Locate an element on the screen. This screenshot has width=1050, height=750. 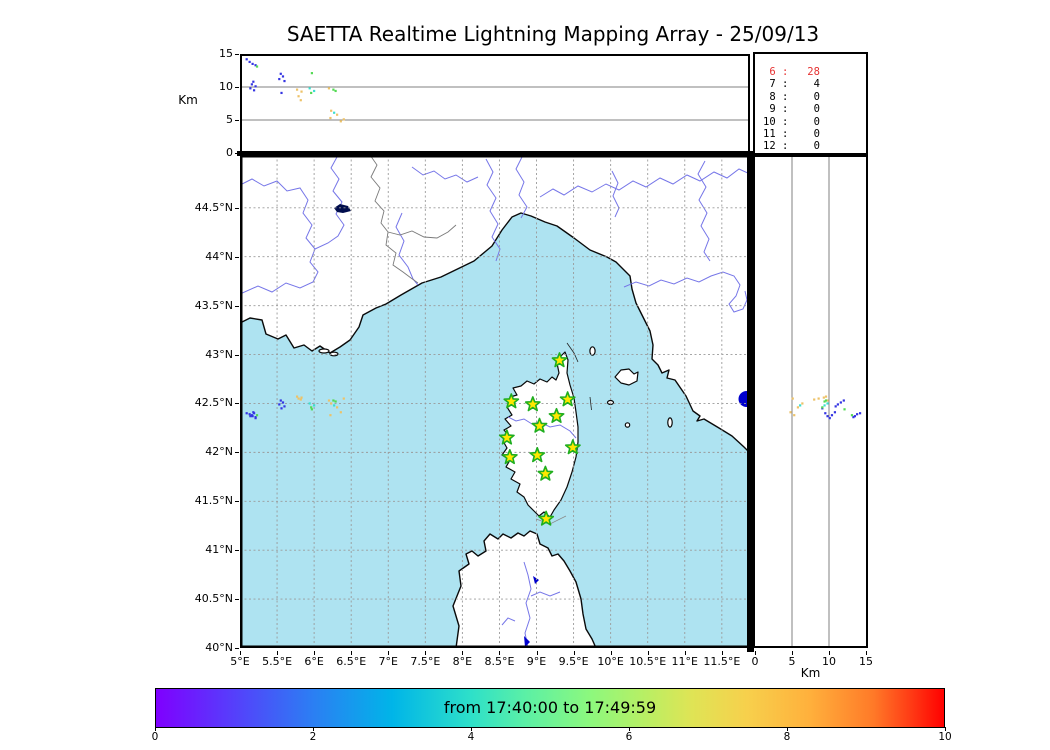
colorbar-tick-label: 10 is located at coordinates (945, 737).